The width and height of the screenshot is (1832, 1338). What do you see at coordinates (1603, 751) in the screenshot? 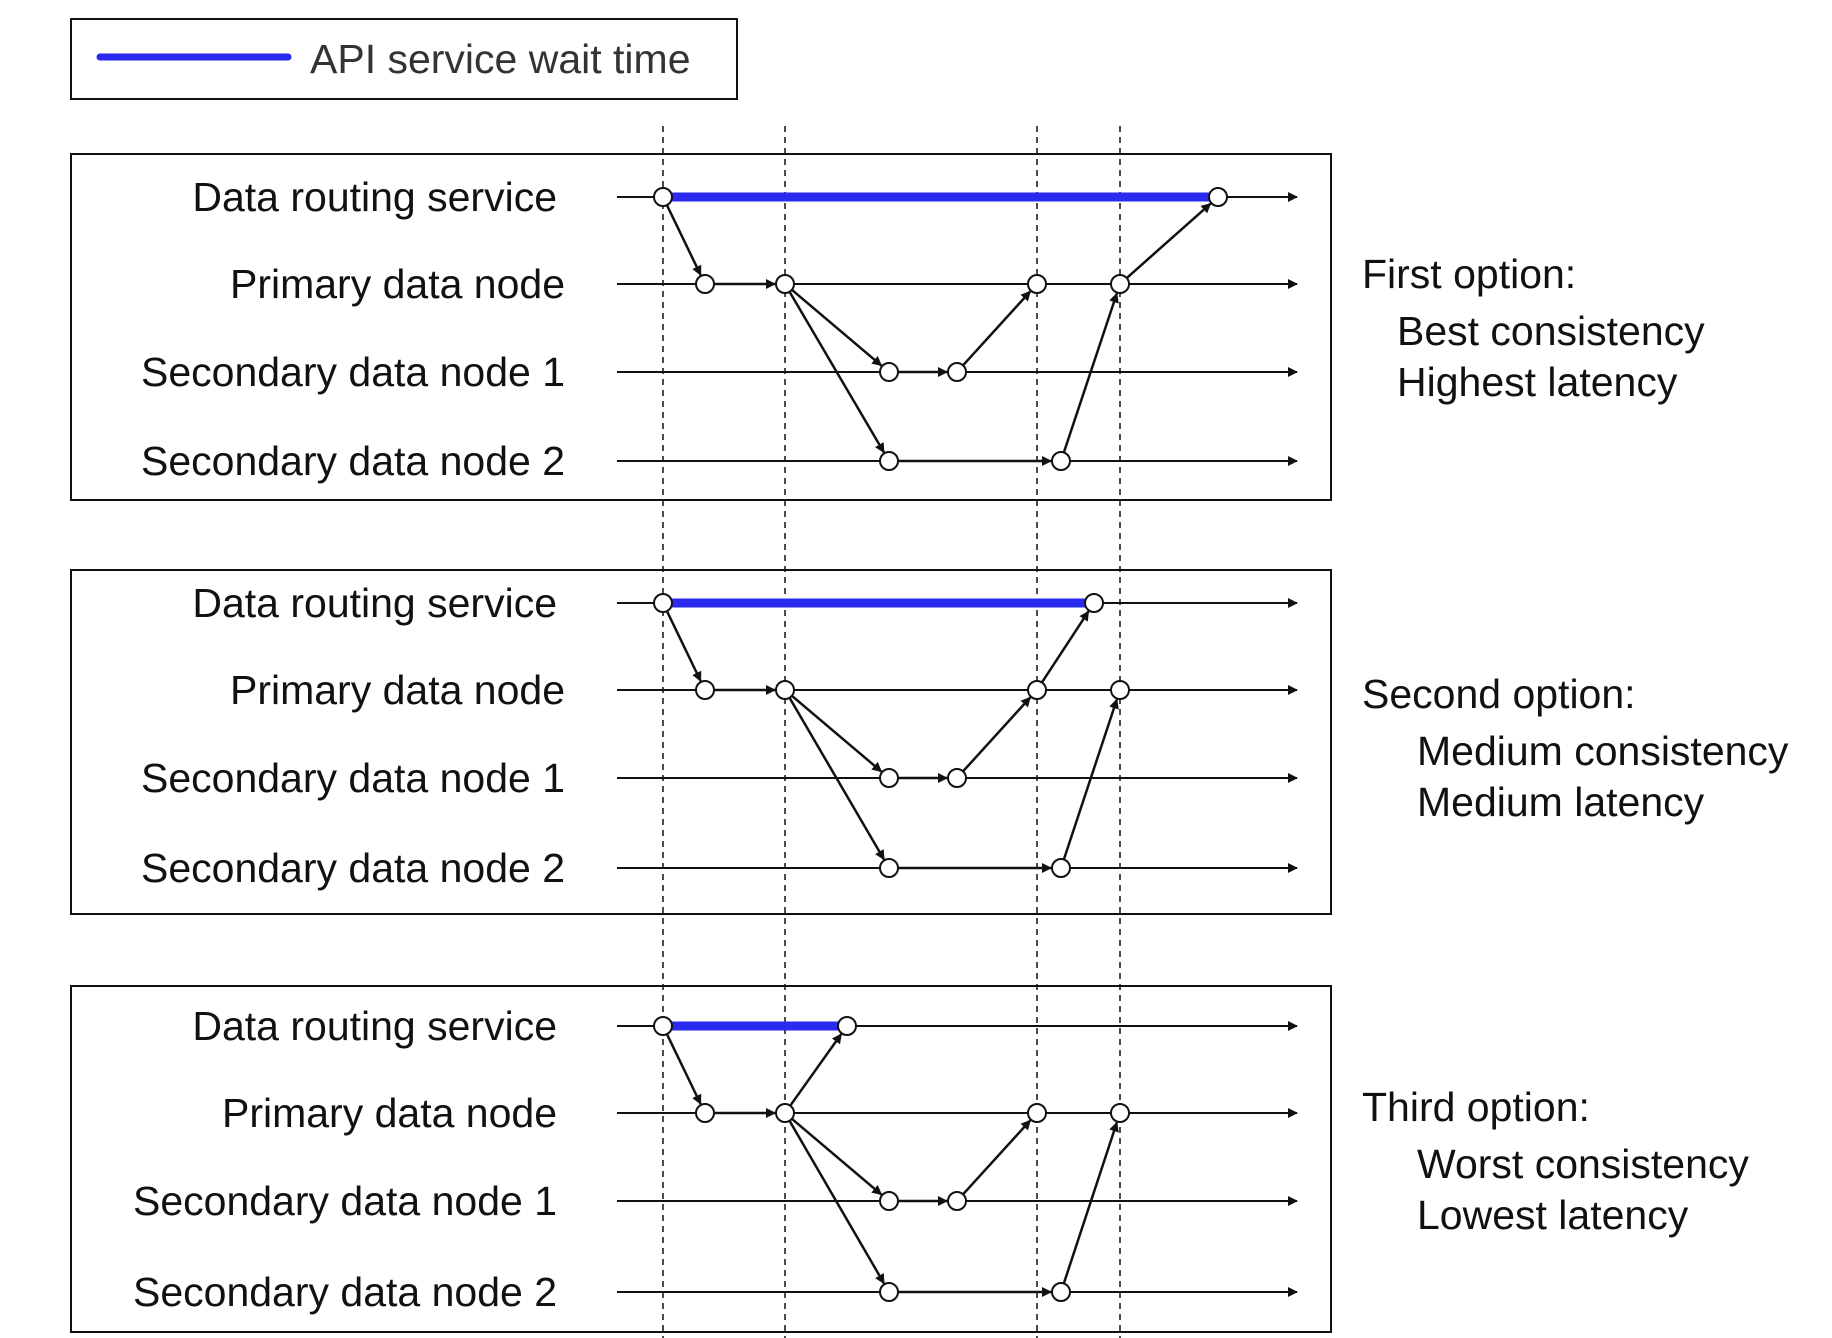
I see `option-detail: Medium consistency` at bounding box center [1603, 751].